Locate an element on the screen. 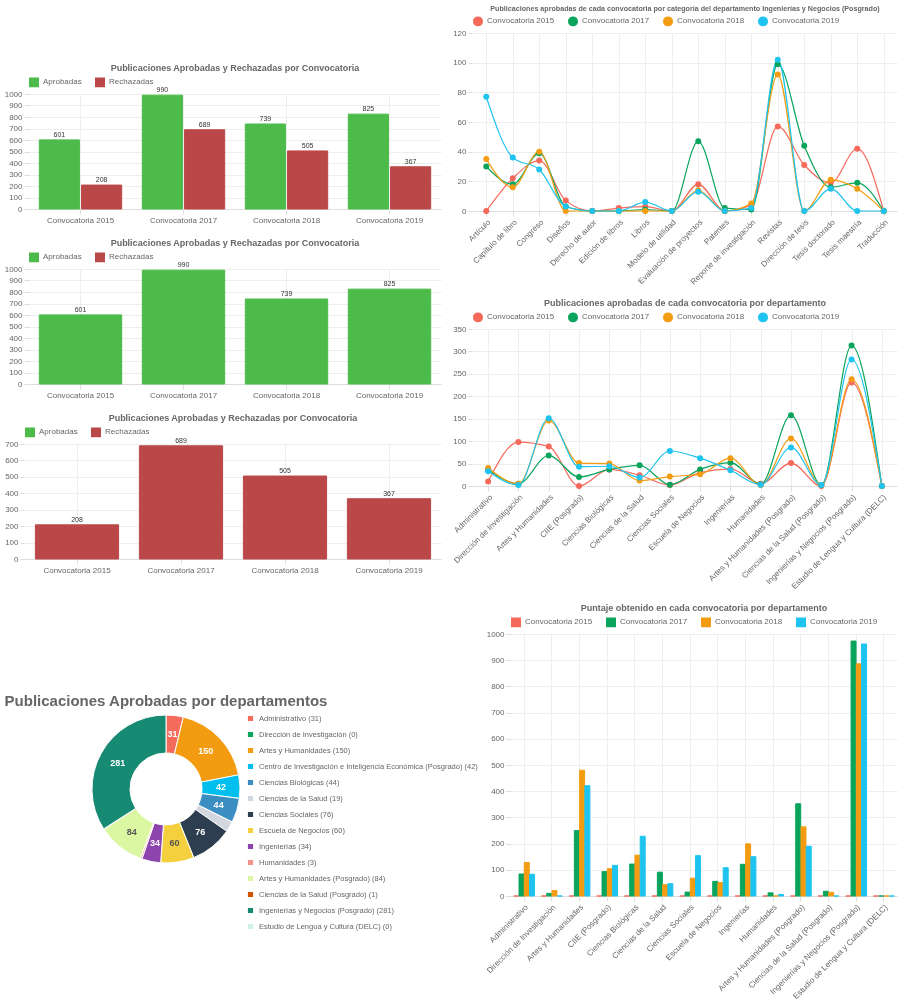 Image resolution: width=901 pixels, height=1007 pixels. data-label: 150 is located at coordinates (206, 750).